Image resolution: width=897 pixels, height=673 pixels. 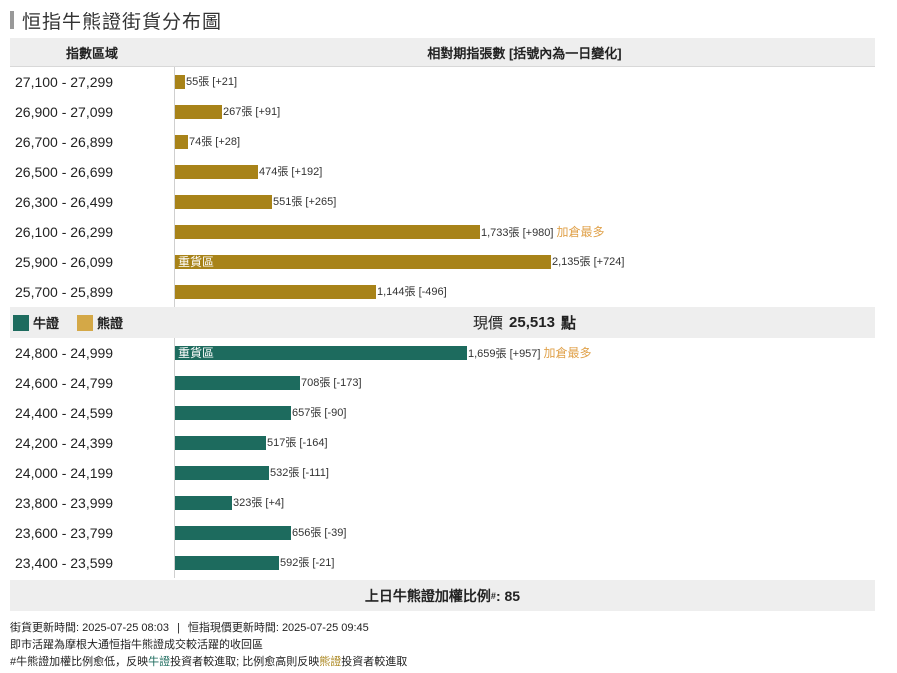 I want to click on ratio-note-b: 投資者較進取; 比例愈高則反映, so click(x=245, y=662).